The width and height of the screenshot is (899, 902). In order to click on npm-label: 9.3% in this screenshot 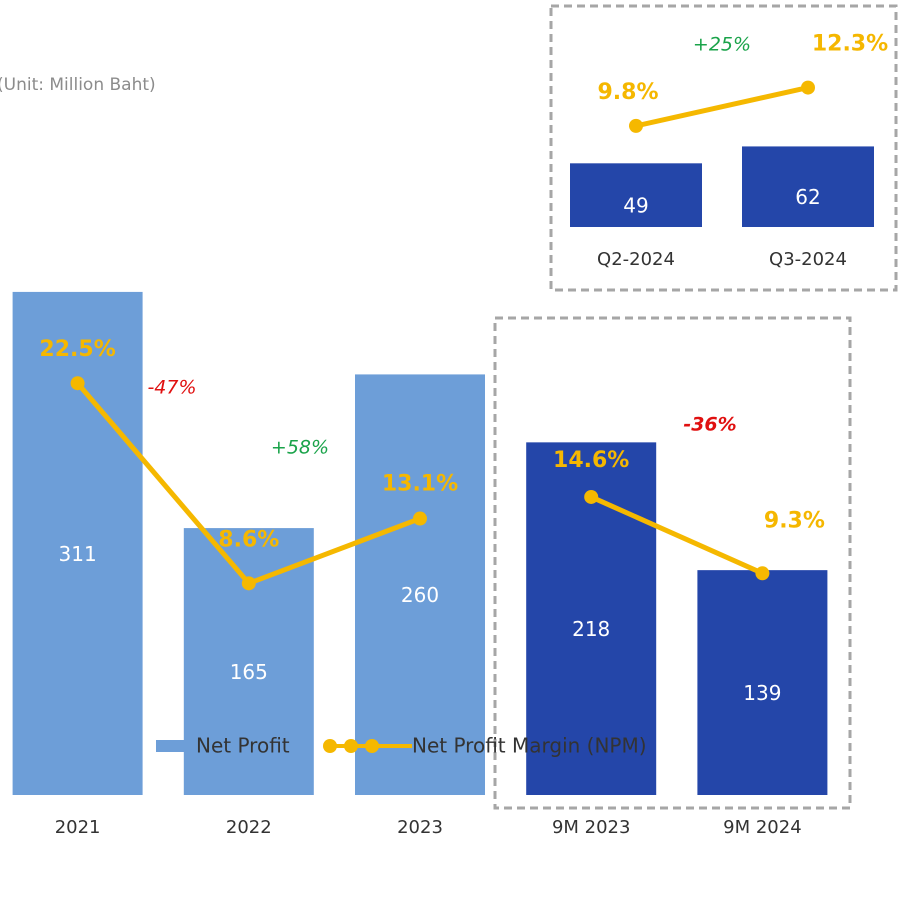, I will do `click(794, 520)`.